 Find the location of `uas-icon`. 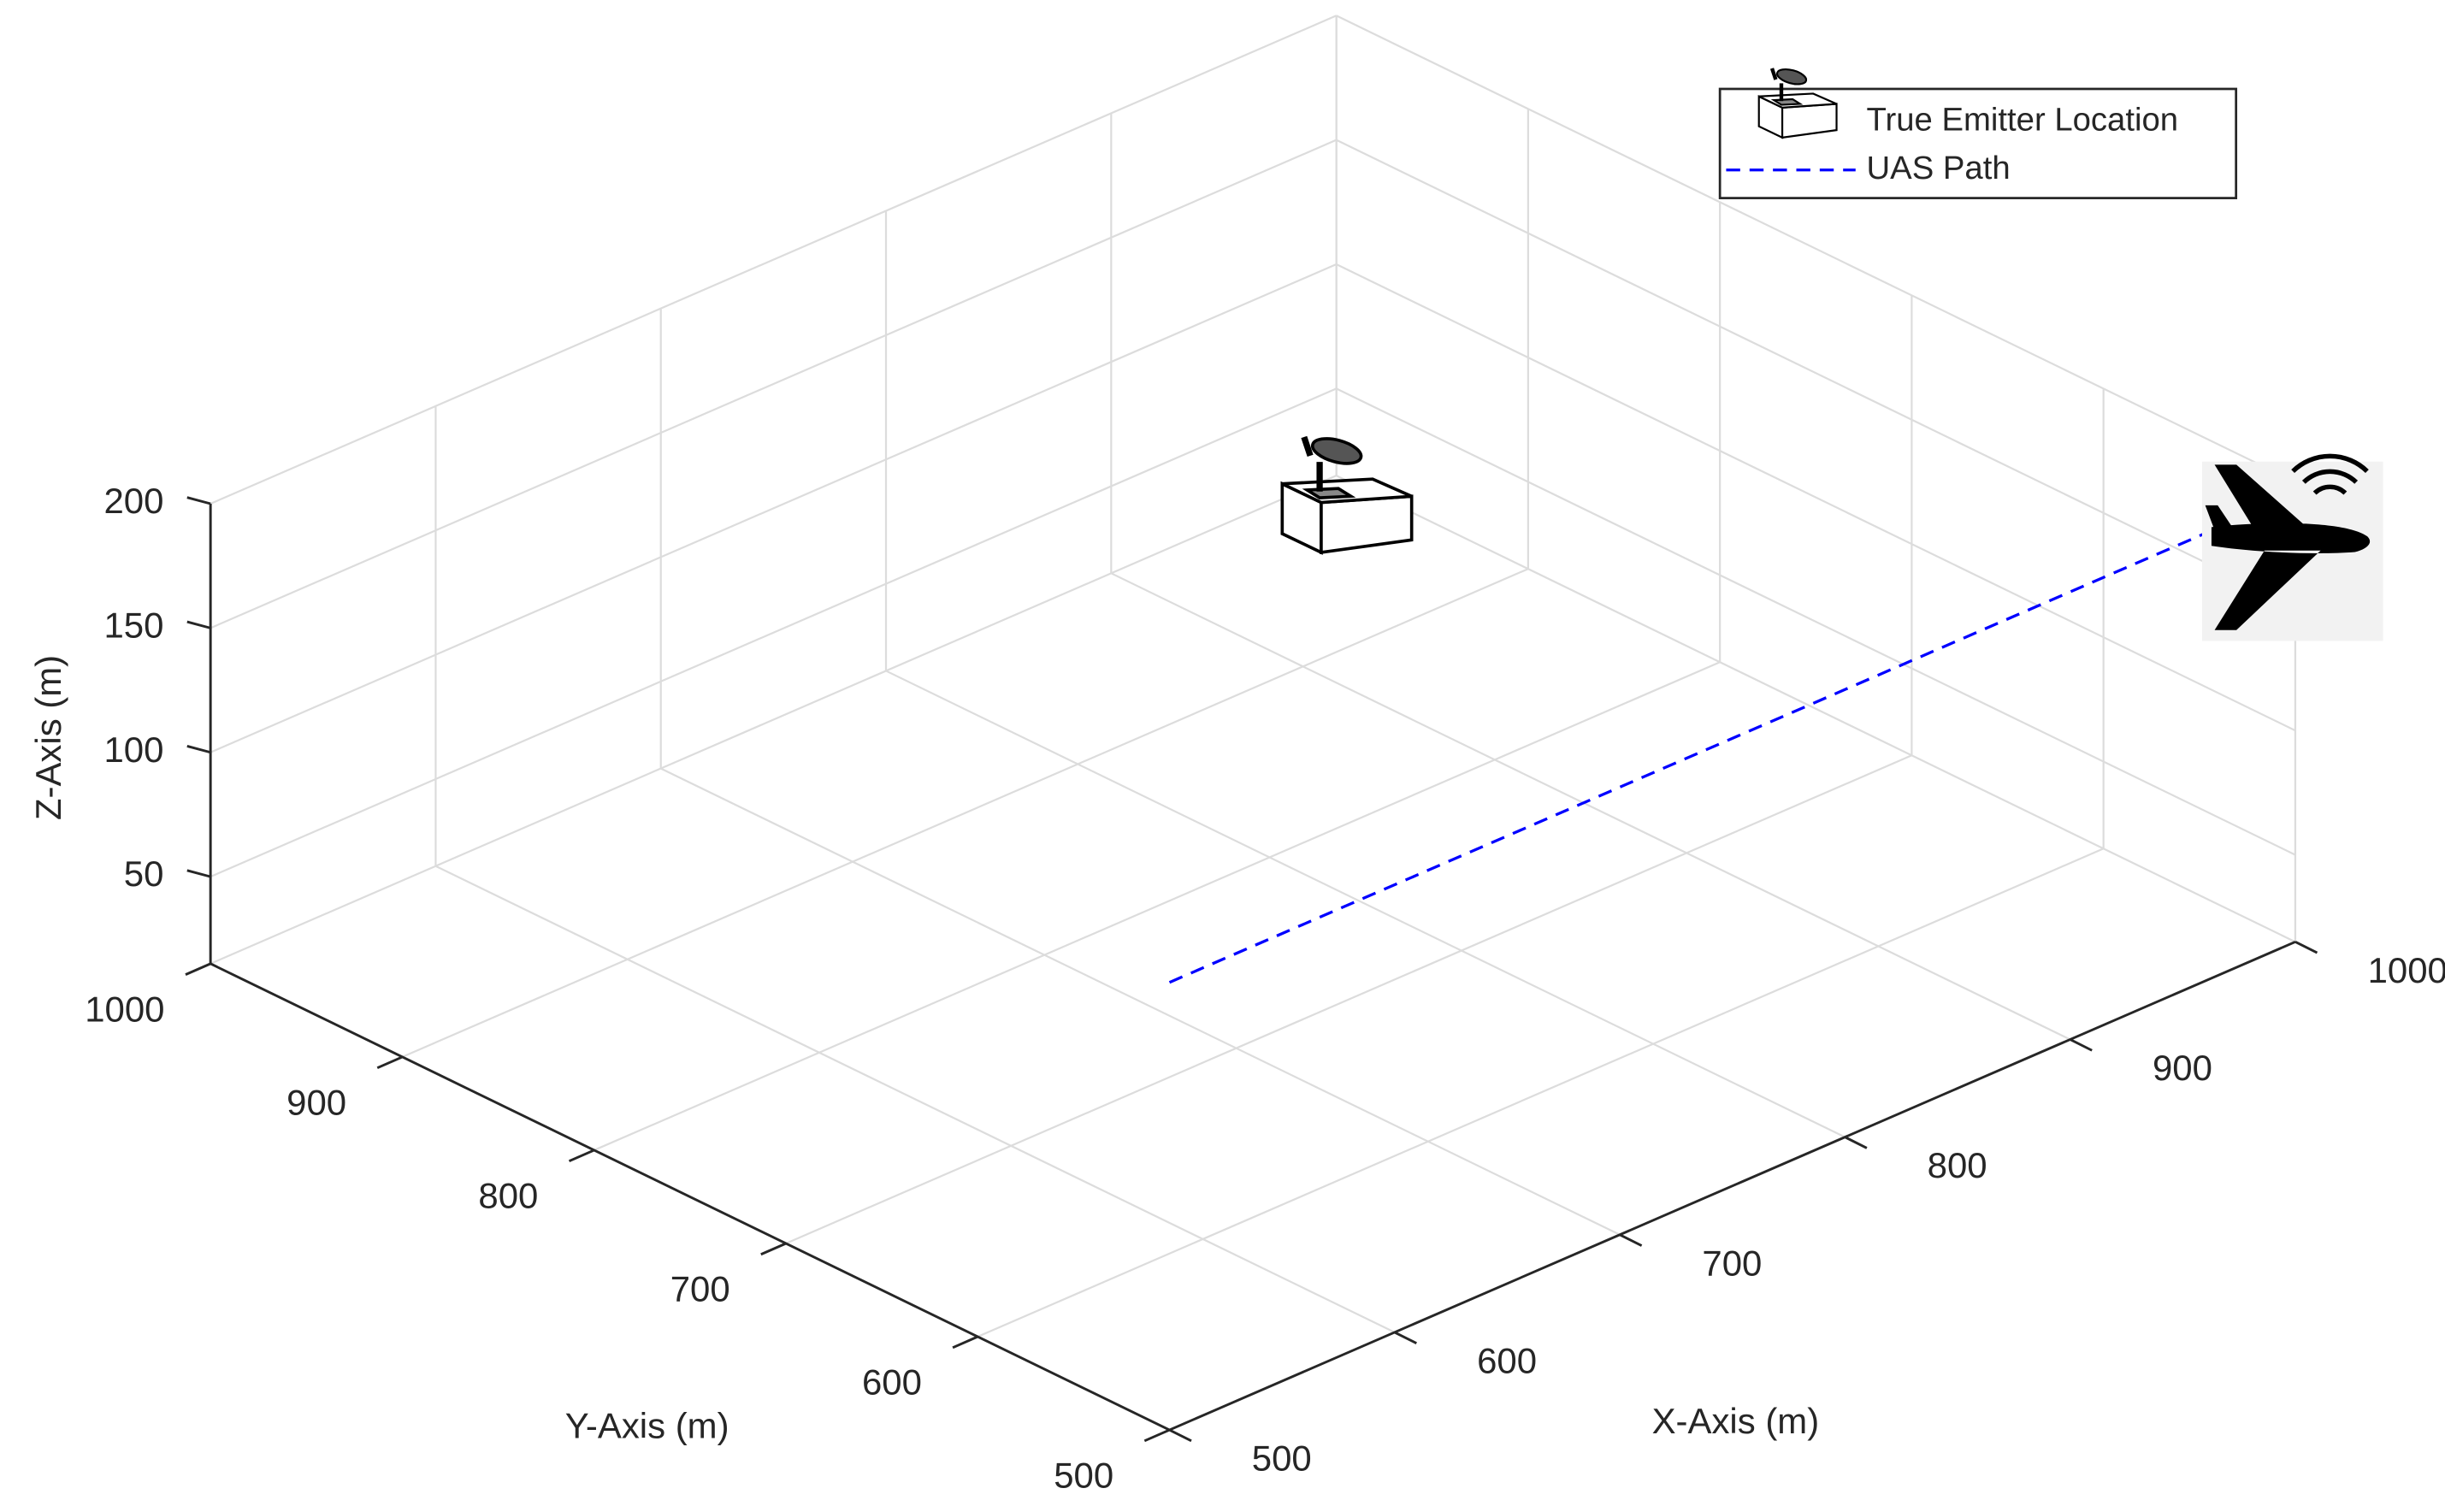

uas-icon is located at coordinates (2292, 547).